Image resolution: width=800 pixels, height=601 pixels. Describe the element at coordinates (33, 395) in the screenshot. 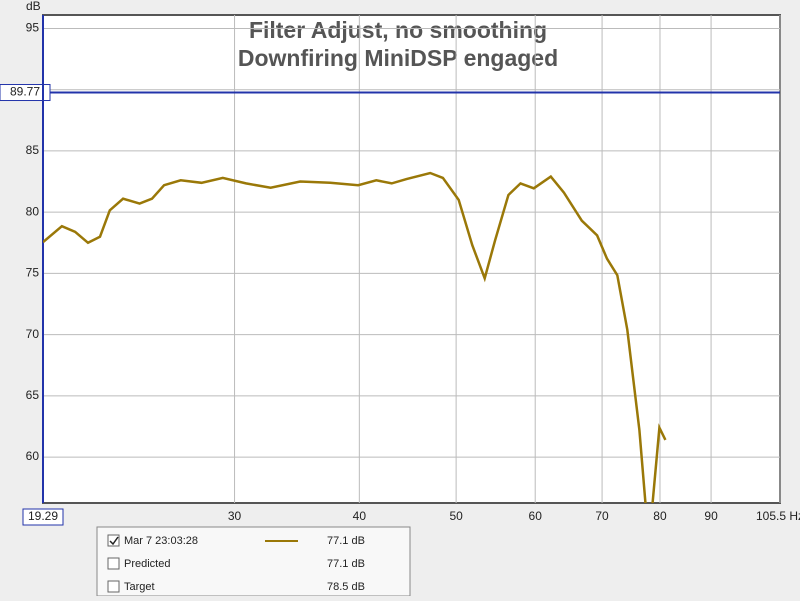

I see `y-tick-label: 65` at that location.